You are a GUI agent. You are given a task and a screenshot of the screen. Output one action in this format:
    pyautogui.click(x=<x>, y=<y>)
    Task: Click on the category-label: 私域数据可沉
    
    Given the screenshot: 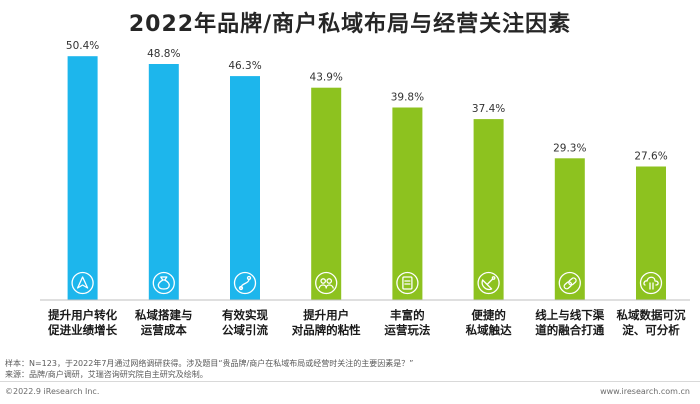 What is the action you would take?
    pyautogui.click(x=651, y=315)
    